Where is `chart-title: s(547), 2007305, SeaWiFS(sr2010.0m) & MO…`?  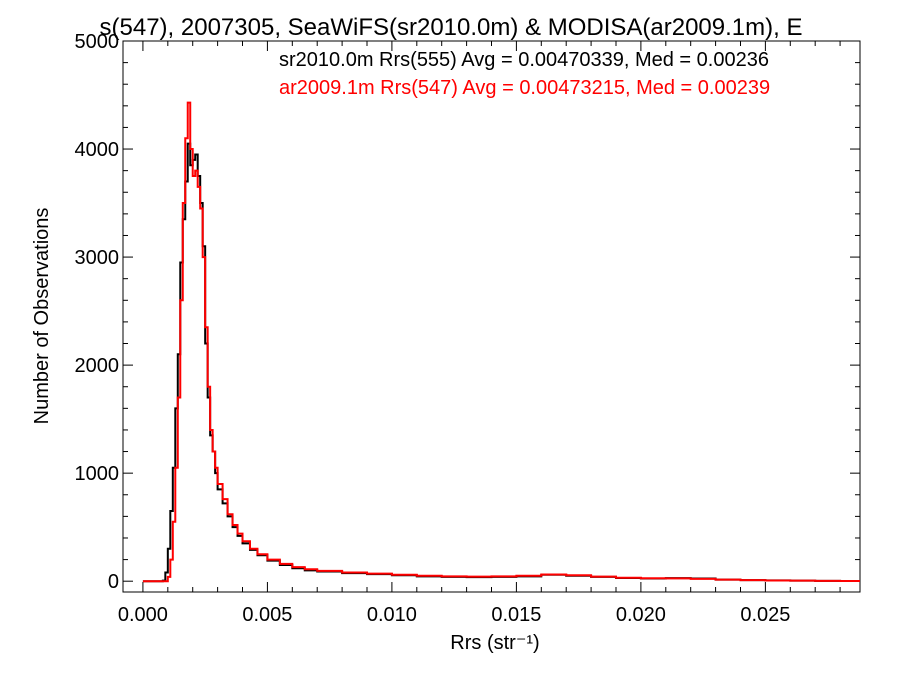
chart-title: s(547), 2007305, SeaWiFS(sr2010.0m) & MO… is located at coordinates (451, 27).